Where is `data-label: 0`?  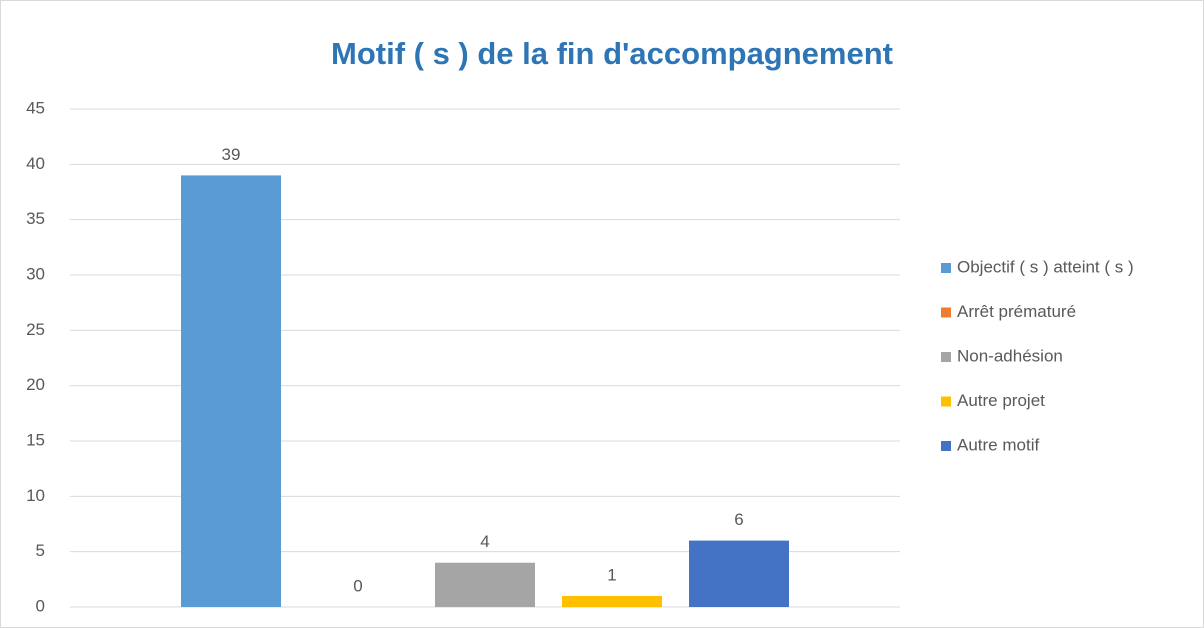 data-label: 0 is located at coordinates (357, 585).